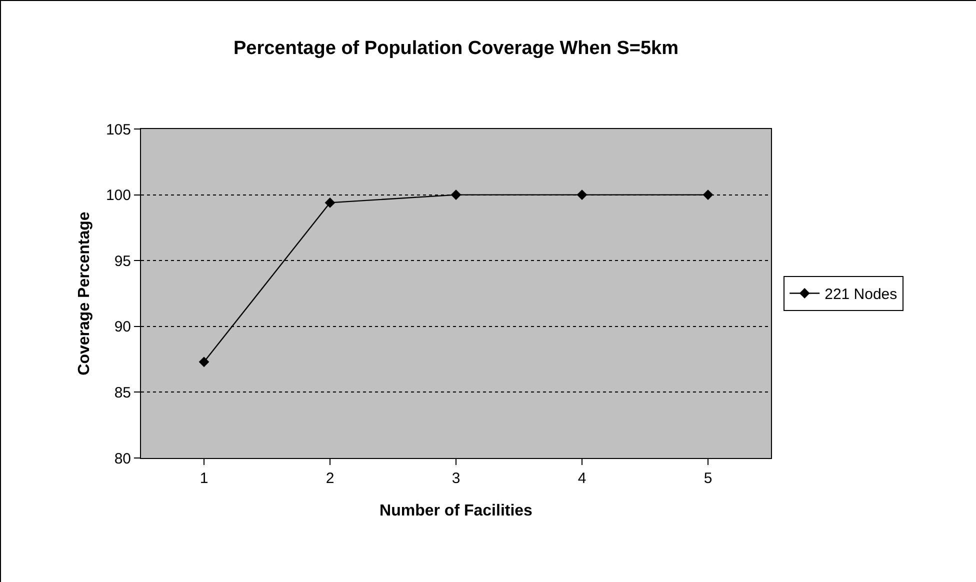  Describe the element at coordinates (204, 478) in the screenshot. I see `x-tick-label: 1` at that location.